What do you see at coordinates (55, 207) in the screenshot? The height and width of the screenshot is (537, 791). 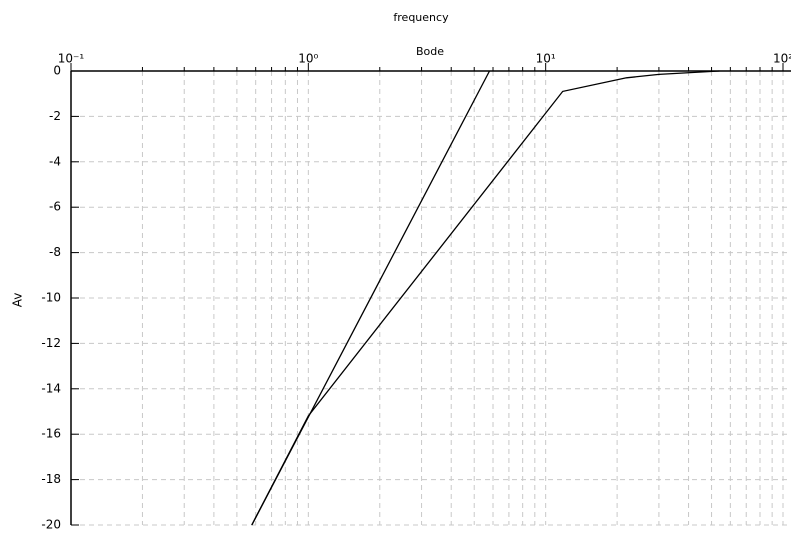 I see `y-tick-label: -6` at bounding box center [55, 207].